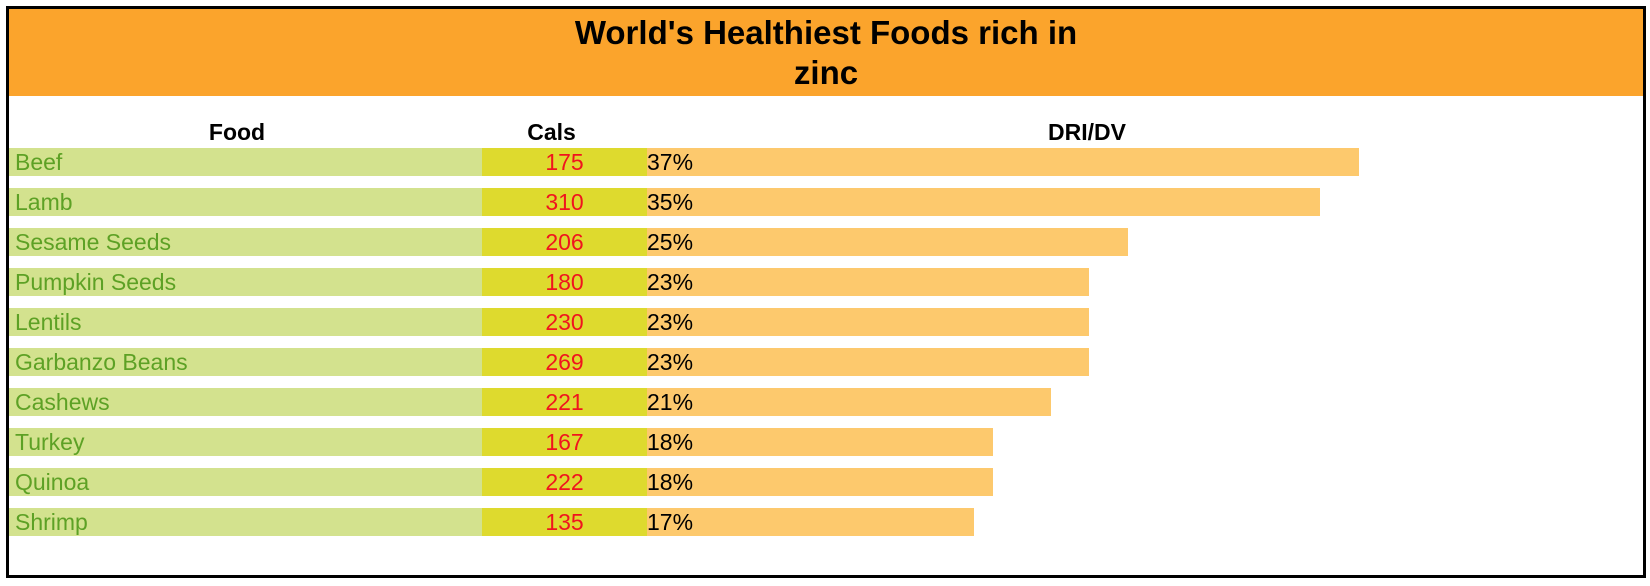 This screenshot has width=1650, height=586. What do you see at coordinates (245, 162) in the screenshot?
I see `food-name: Beef` at bounding box center [245, 162].